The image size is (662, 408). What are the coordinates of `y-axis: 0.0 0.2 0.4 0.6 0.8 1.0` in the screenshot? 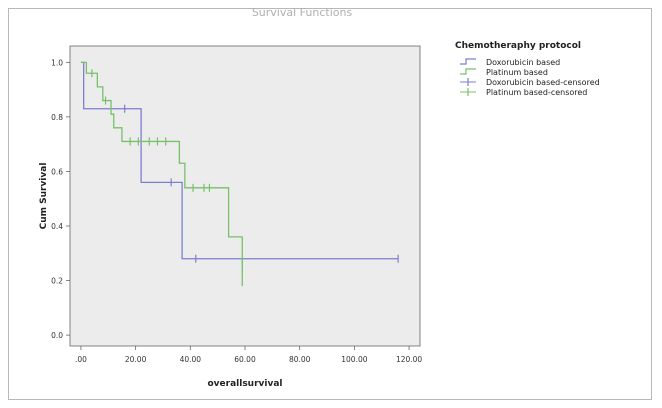 It's located at (60, 199).